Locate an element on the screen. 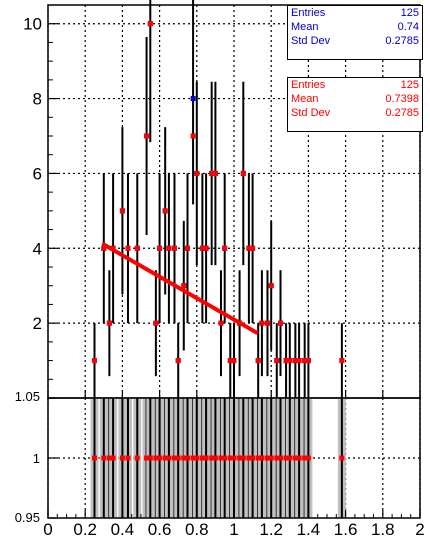 The width and height of the screenshot is (430, 544). y-tick-label: 8 is located at coordinates (37, 99).